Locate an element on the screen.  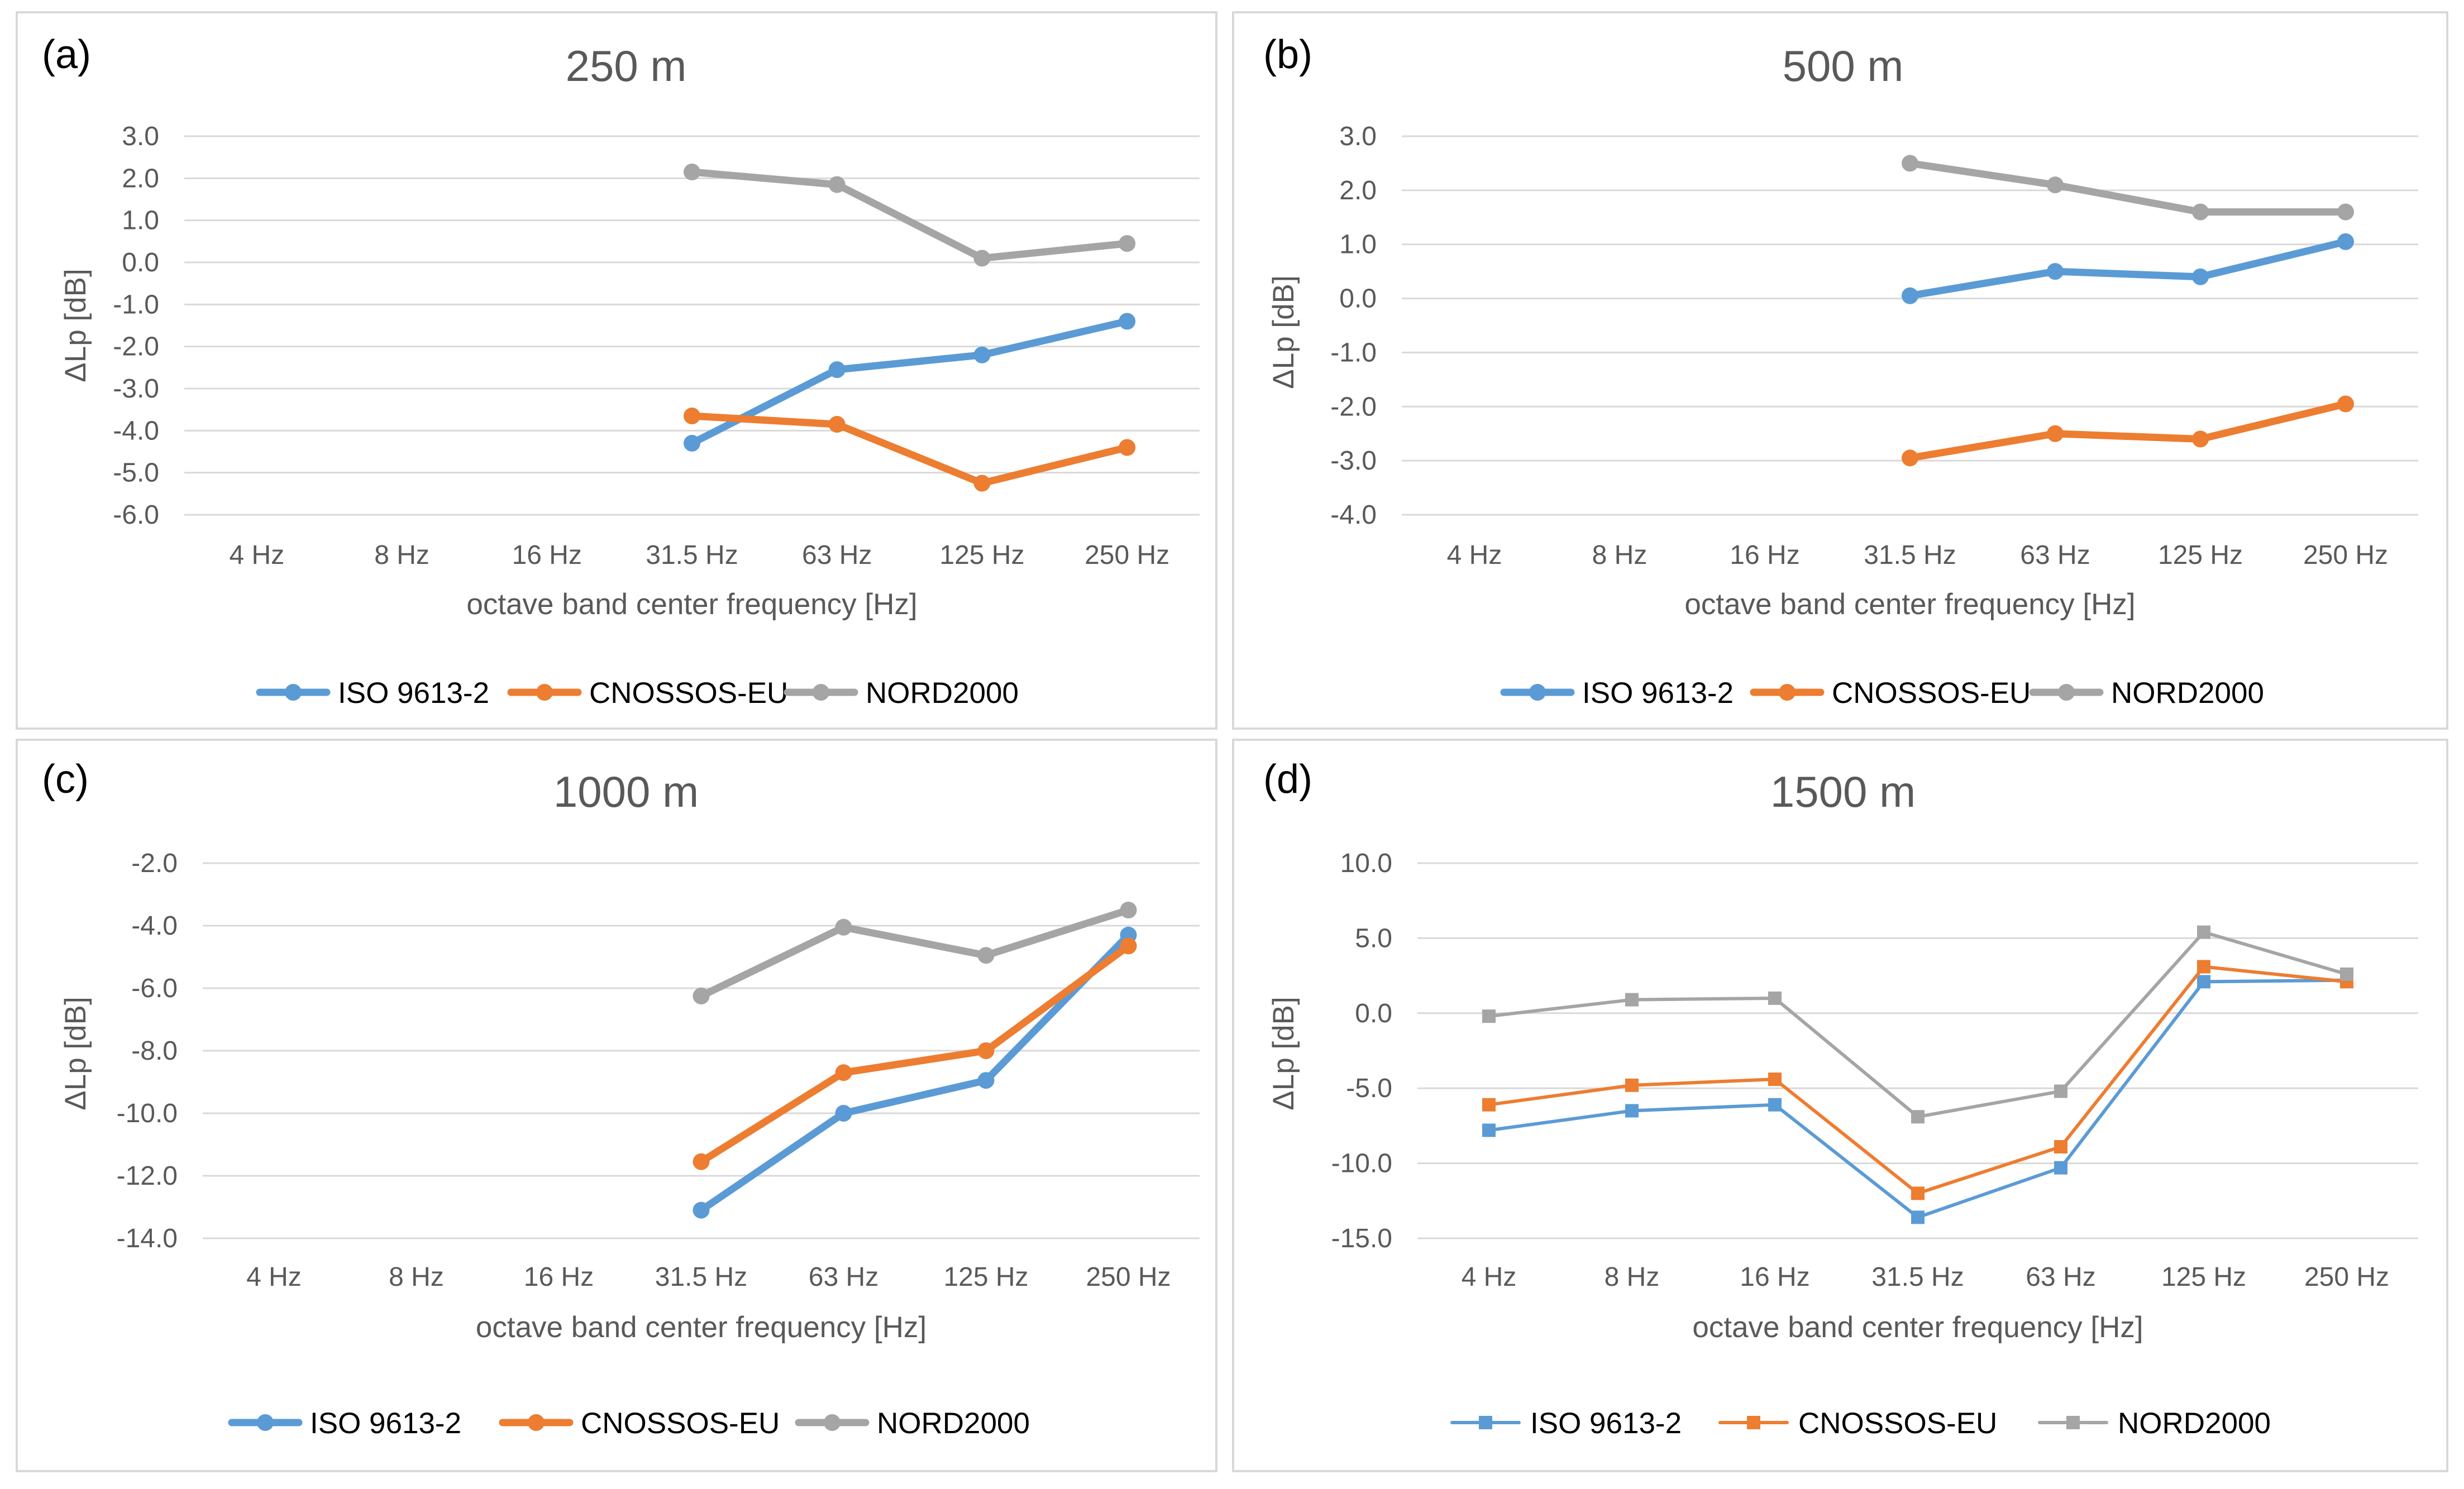
y-tick-label: -14.0 is located at coordinates (147, 1238).